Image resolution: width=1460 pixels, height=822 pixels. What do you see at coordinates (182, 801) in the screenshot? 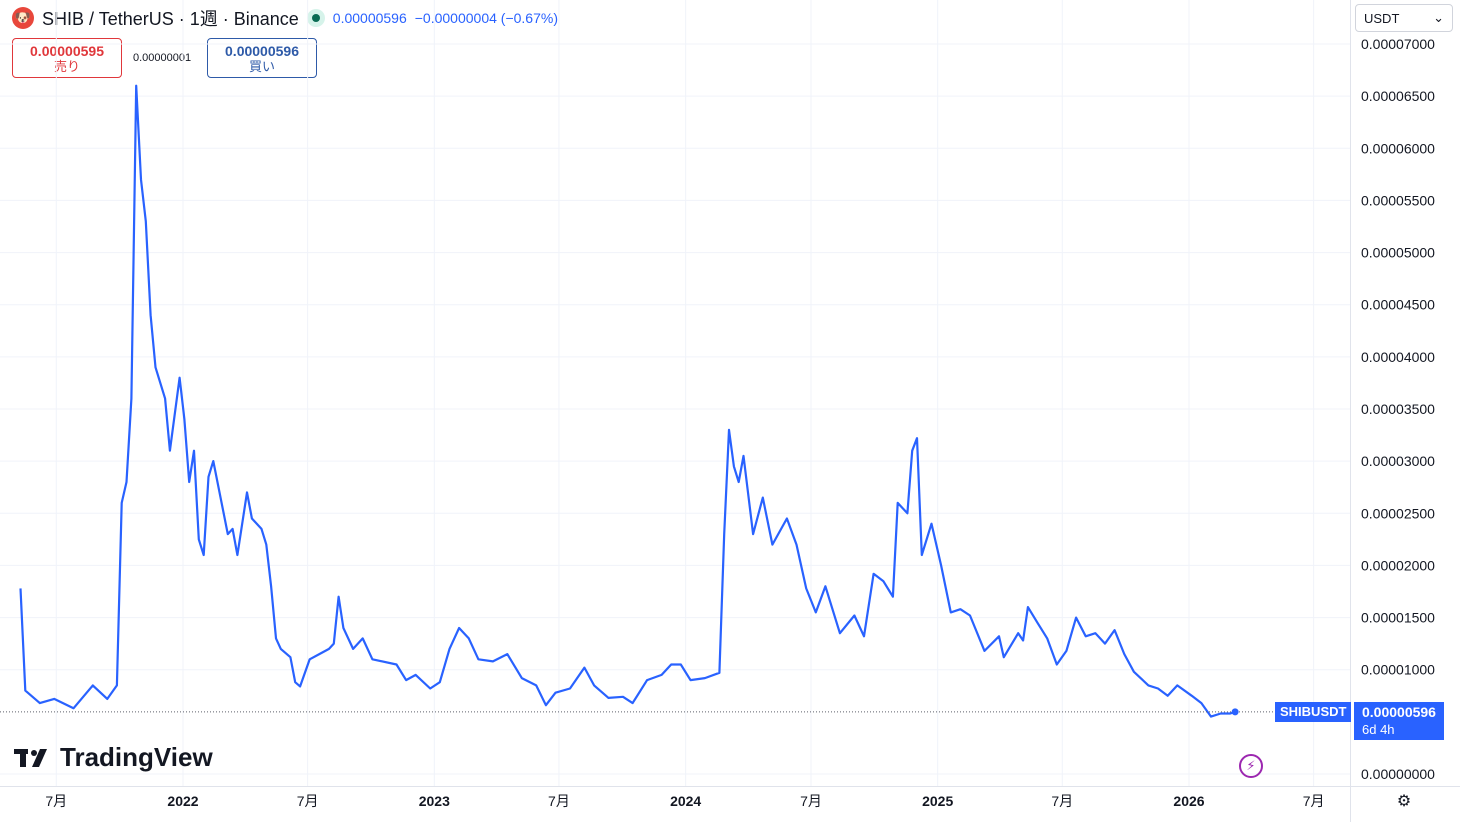
I see `x-tick-label: 2022` at bounding box center [182, 801].